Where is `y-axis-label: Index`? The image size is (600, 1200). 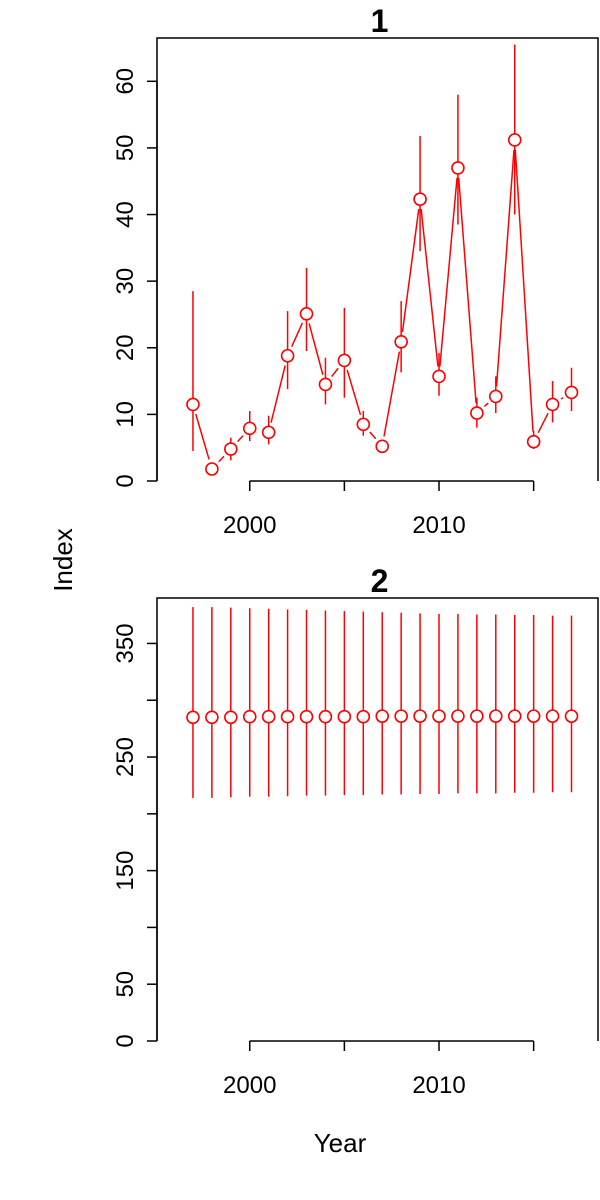
y-axis-label: Index is located at coordinates (63, 560).